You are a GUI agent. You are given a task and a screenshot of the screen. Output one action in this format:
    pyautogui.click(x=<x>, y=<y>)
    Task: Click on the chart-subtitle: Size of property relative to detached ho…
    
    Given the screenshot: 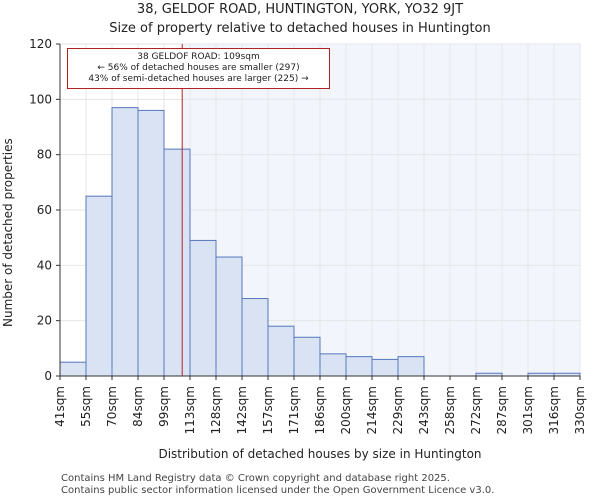 What is the action you would take?
    pyautogui.click(x=300, y=28)
    